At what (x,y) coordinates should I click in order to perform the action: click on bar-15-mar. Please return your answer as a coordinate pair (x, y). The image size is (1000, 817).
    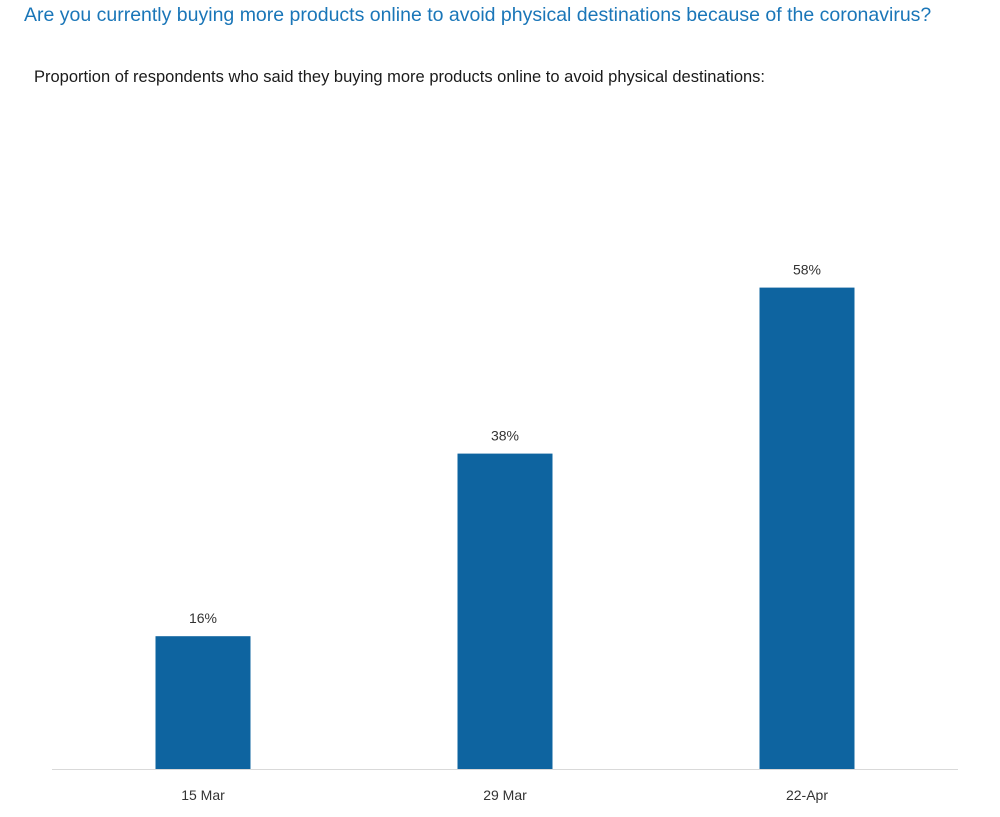
    Looking at the image, I should click on (203, 702).